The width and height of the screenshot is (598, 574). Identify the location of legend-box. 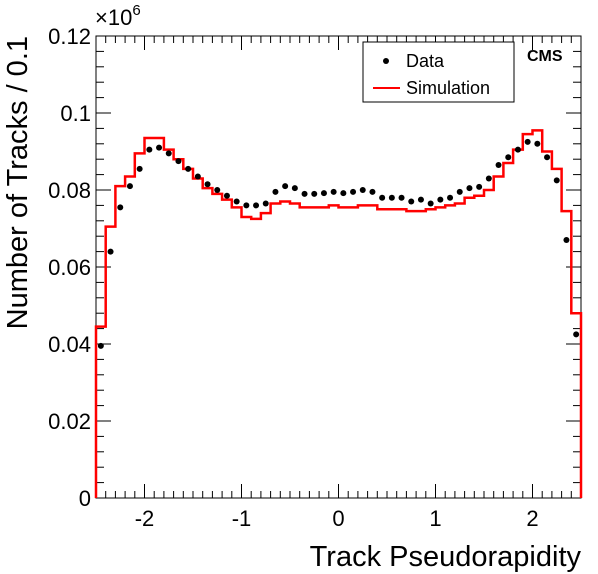
(438, 72).